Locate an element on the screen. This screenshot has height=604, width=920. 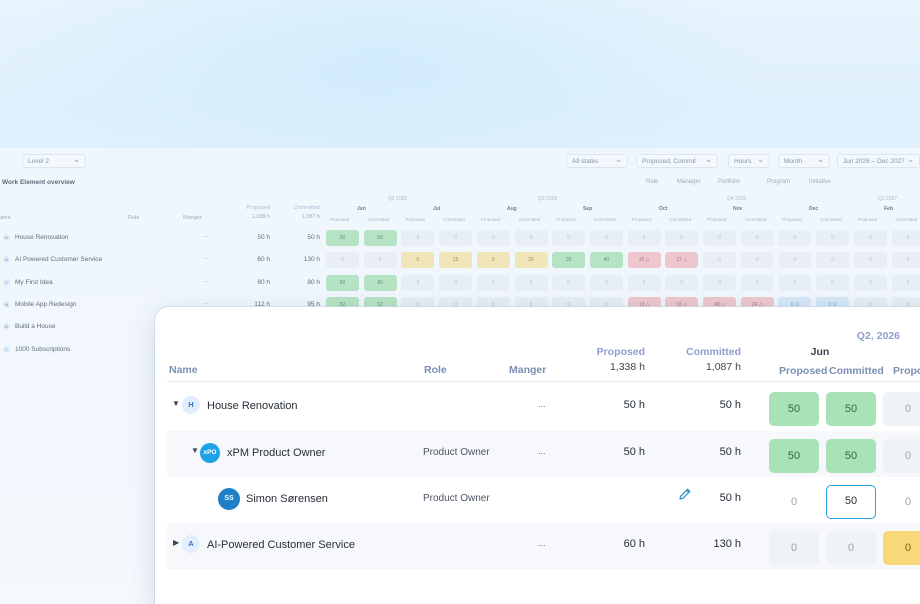
level-select: Level 2 is located at coordinates (54, 161).